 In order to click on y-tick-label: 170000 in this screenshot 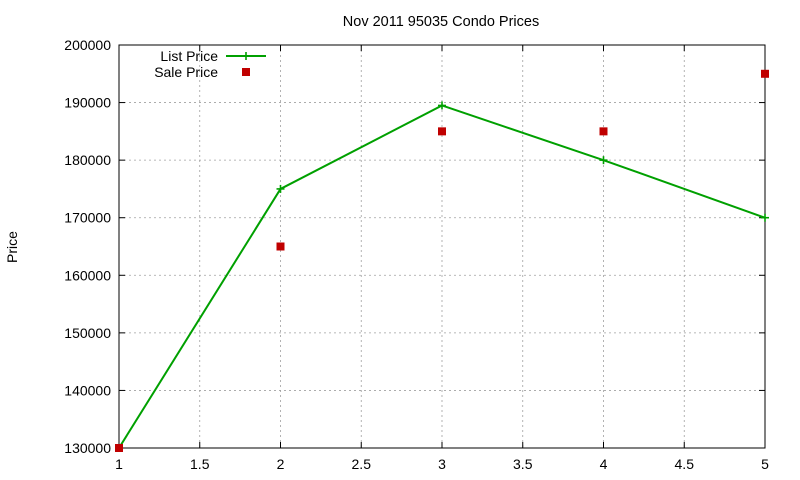, I will do `click(87, 218)`.